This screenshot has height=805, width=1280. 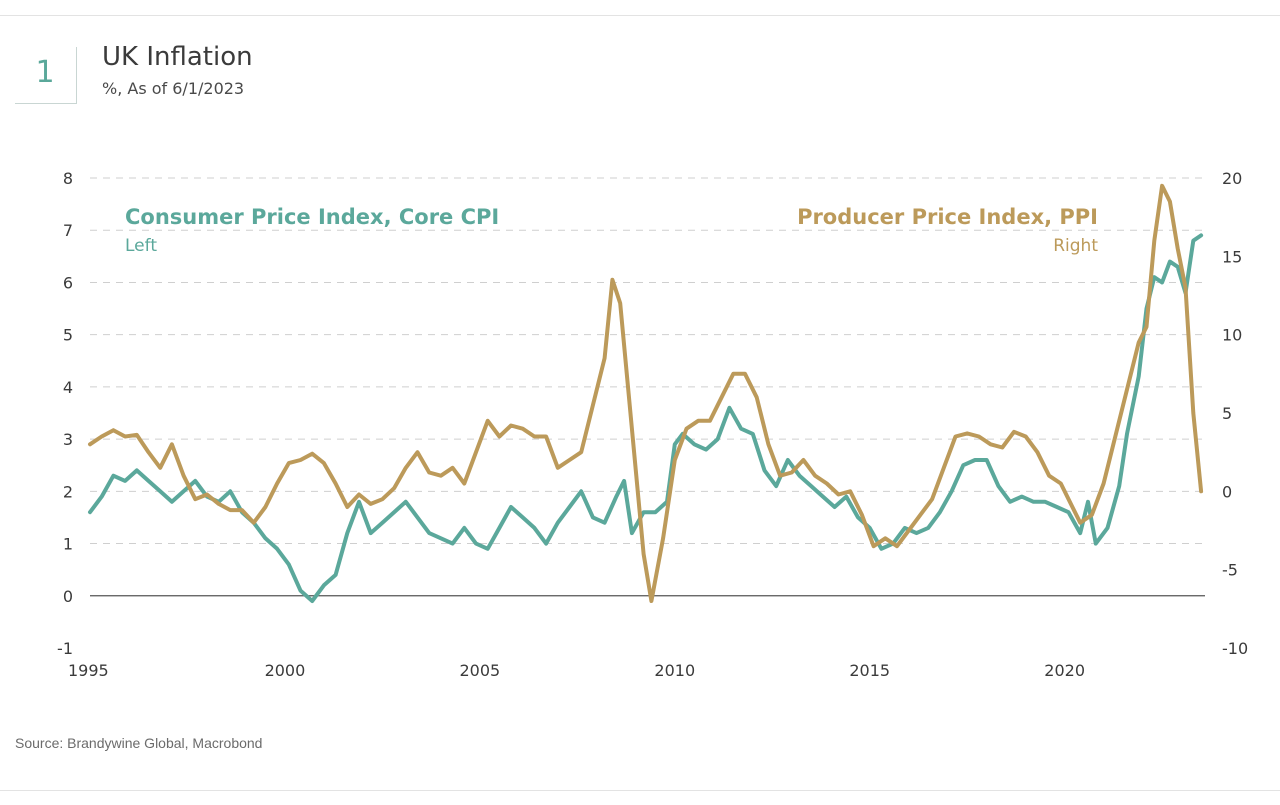 I want to click on figure-number-badge: 1, so click(x=46, y=75).